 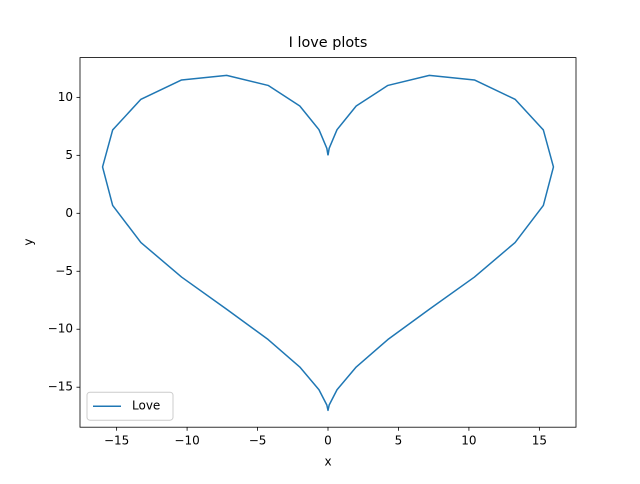 What do you see at coordinates (130, 406) in the screenshot?
I see `legend-box` at bounding box center [130, 406].